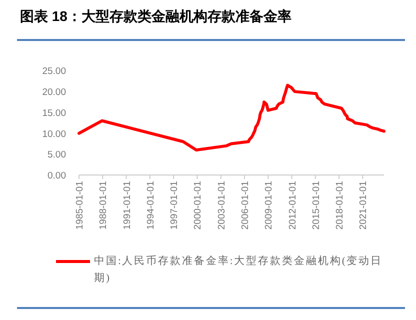 This screenshot has width=416, height=320. Describe the element at coordinates (222, 205) in the screenshot. I see `x-tick-label: 2003-01-01` at that location.